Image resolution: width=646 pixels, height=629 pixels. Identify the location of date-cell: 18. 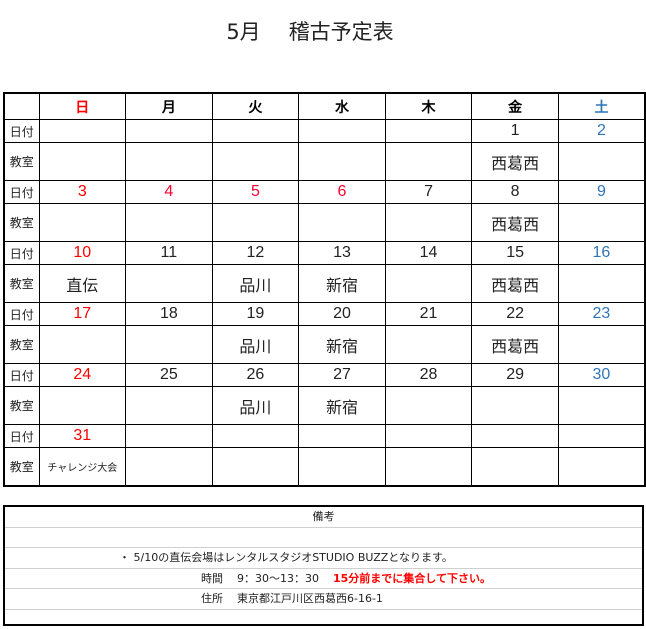
(169, 314).